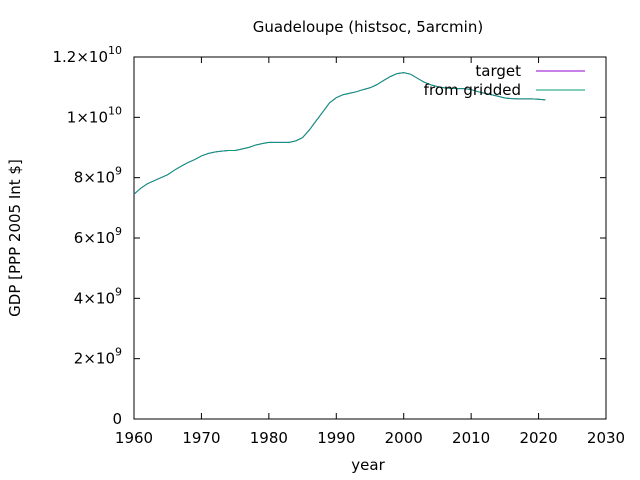 The image size is (640, 480). I want to click on x-tick-label: 2020, so click(538, 438).